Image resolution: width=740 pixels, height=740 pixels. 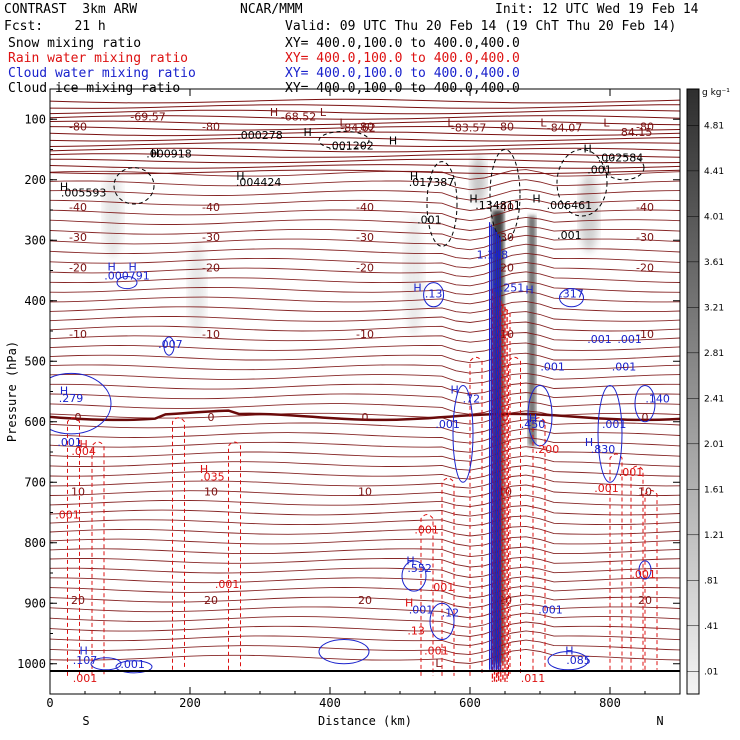 I want to click on extrema-label: .552, so click(x=419, y=568).